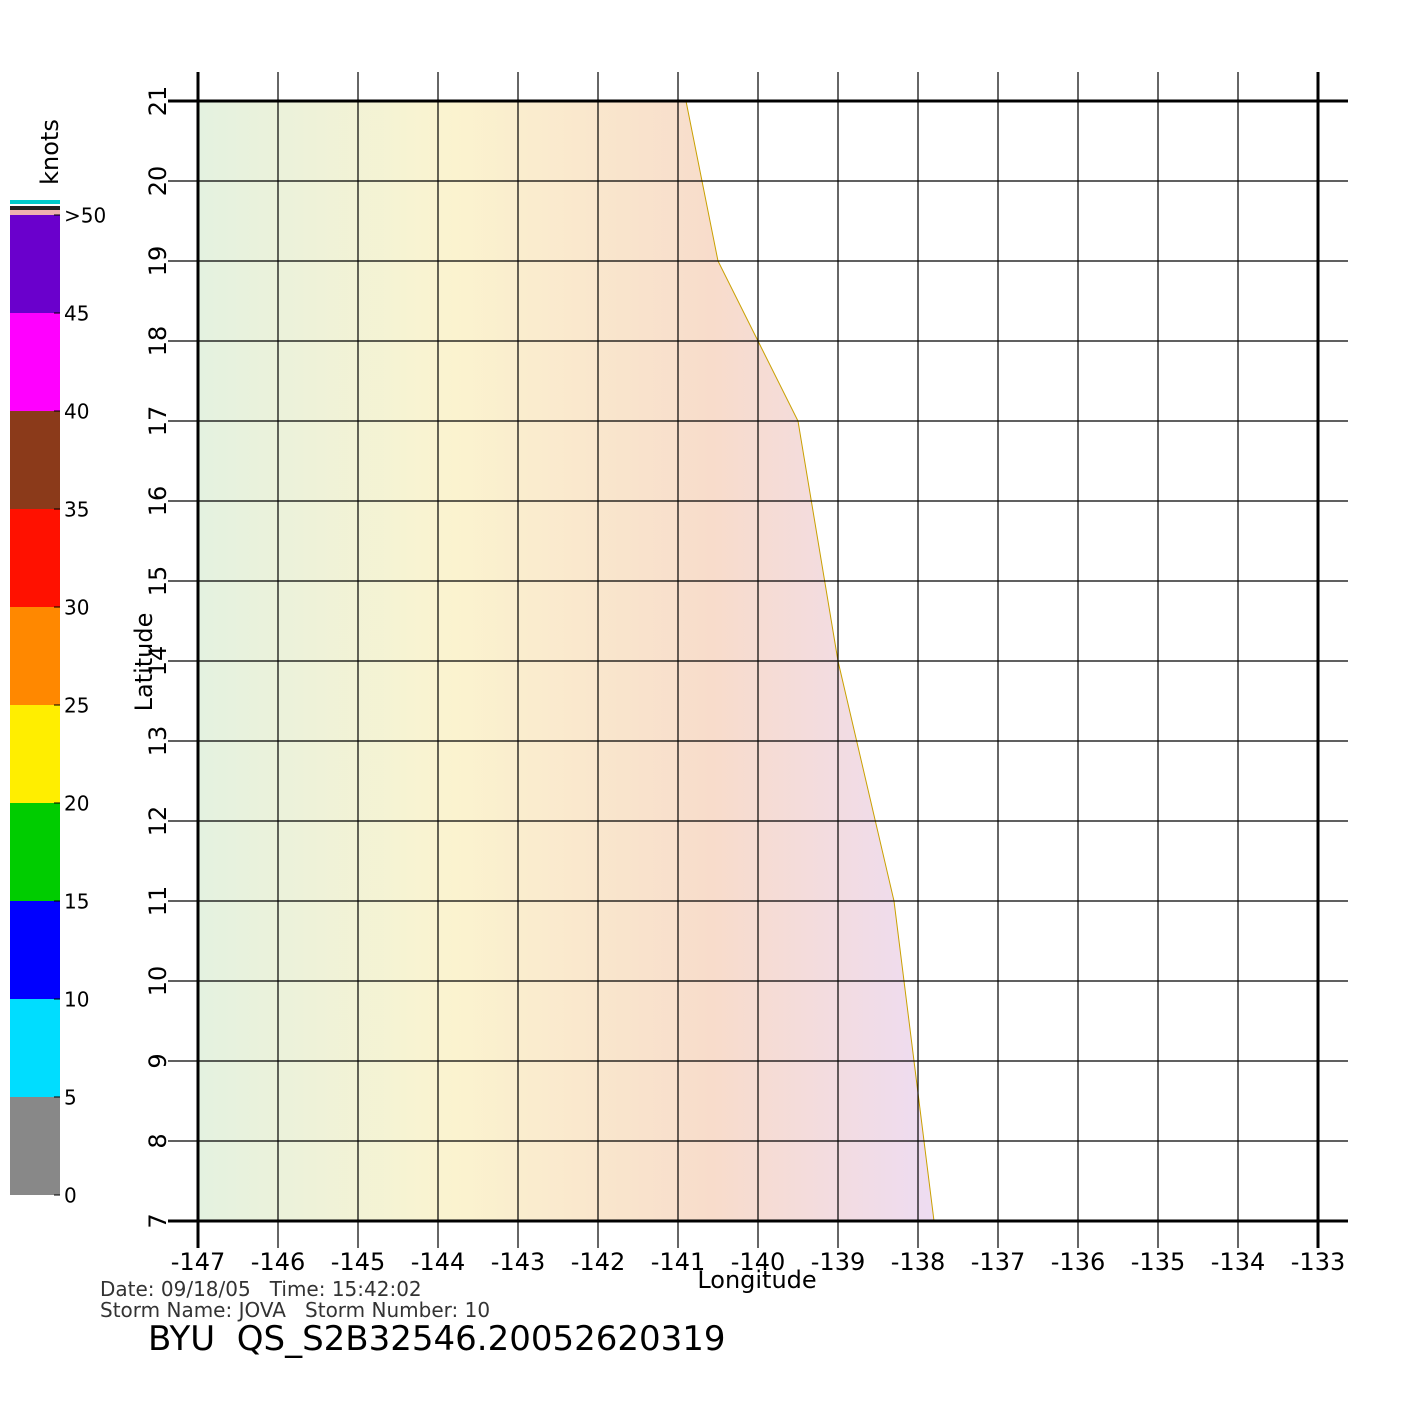 Image resolution: width=1420 pixels, height=1404 pixels. I want to click on colorbar-tick-label: 30, so click(76, 608).